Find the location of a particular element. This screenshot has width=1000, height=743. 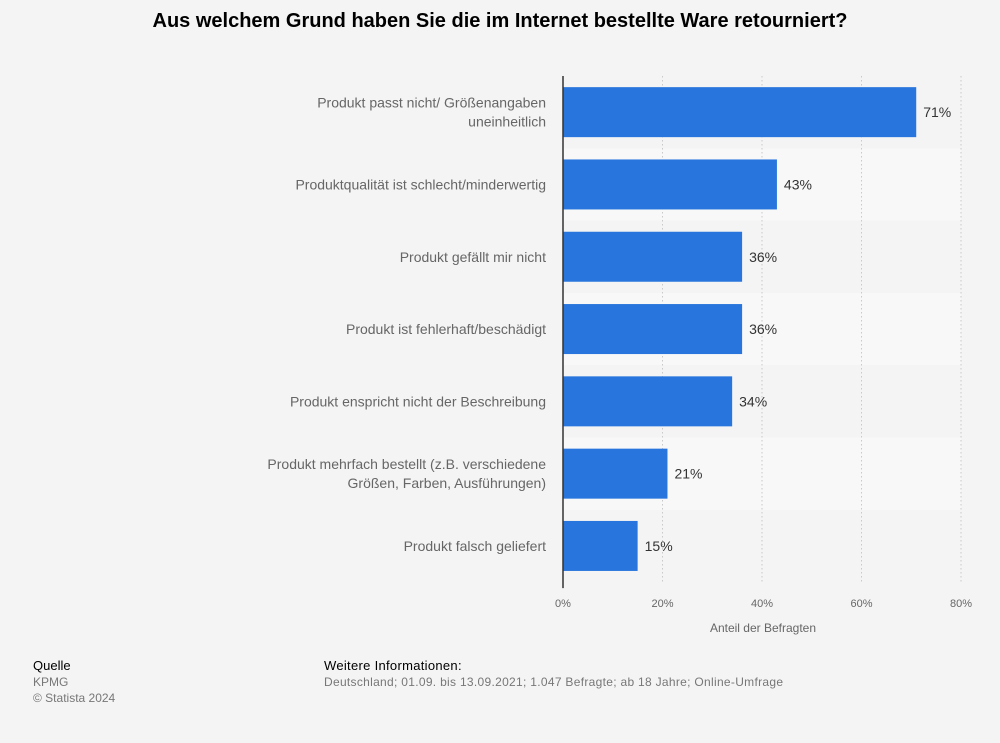

source-name: KPMG is located at coordinates (51, 682).